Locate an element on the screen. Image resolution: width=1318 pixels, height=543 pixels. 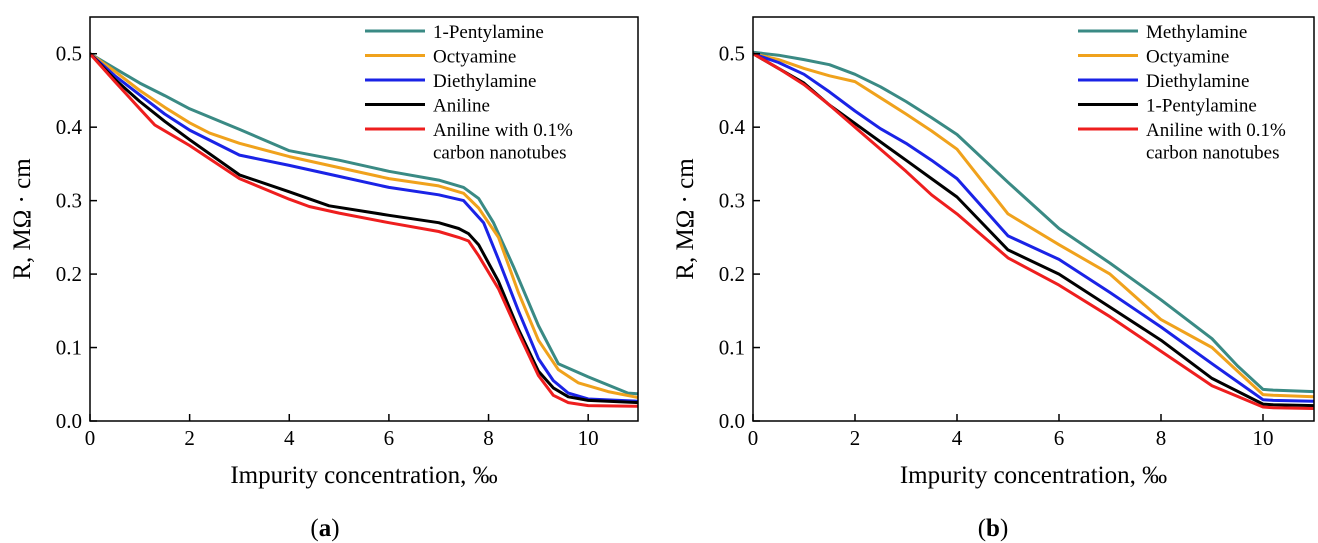
legend-entry-4: 1-Pentylamine is located at coordinates (1201, 106).